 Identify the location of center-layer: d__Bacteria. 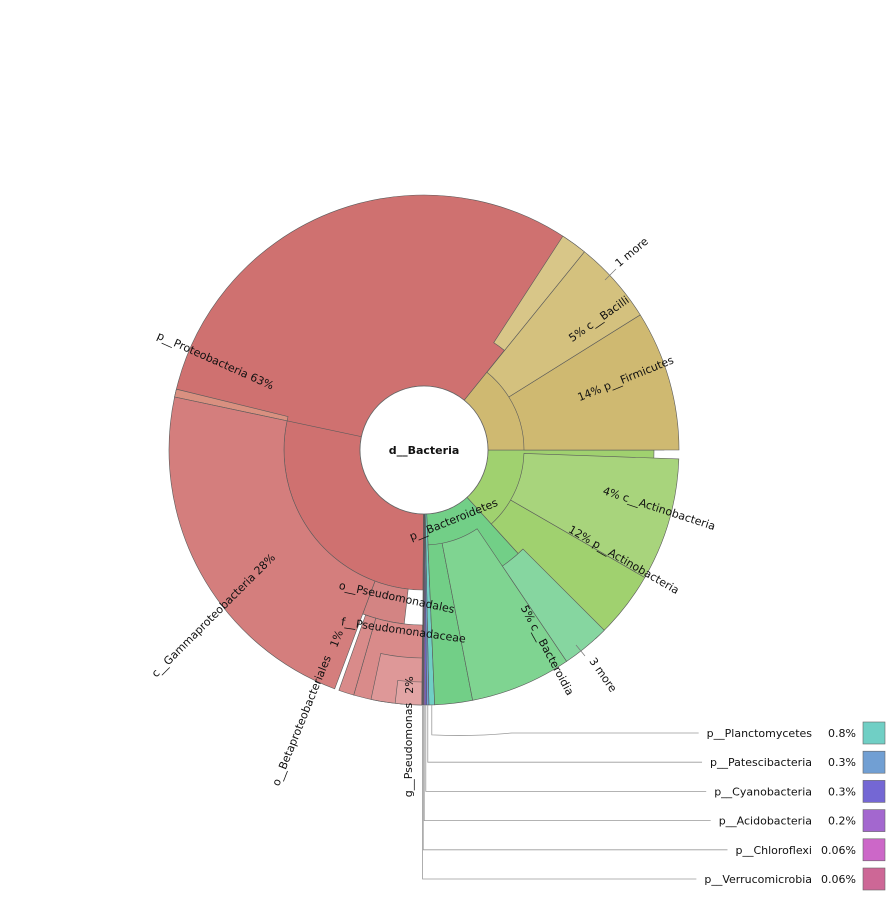
(424, 450).